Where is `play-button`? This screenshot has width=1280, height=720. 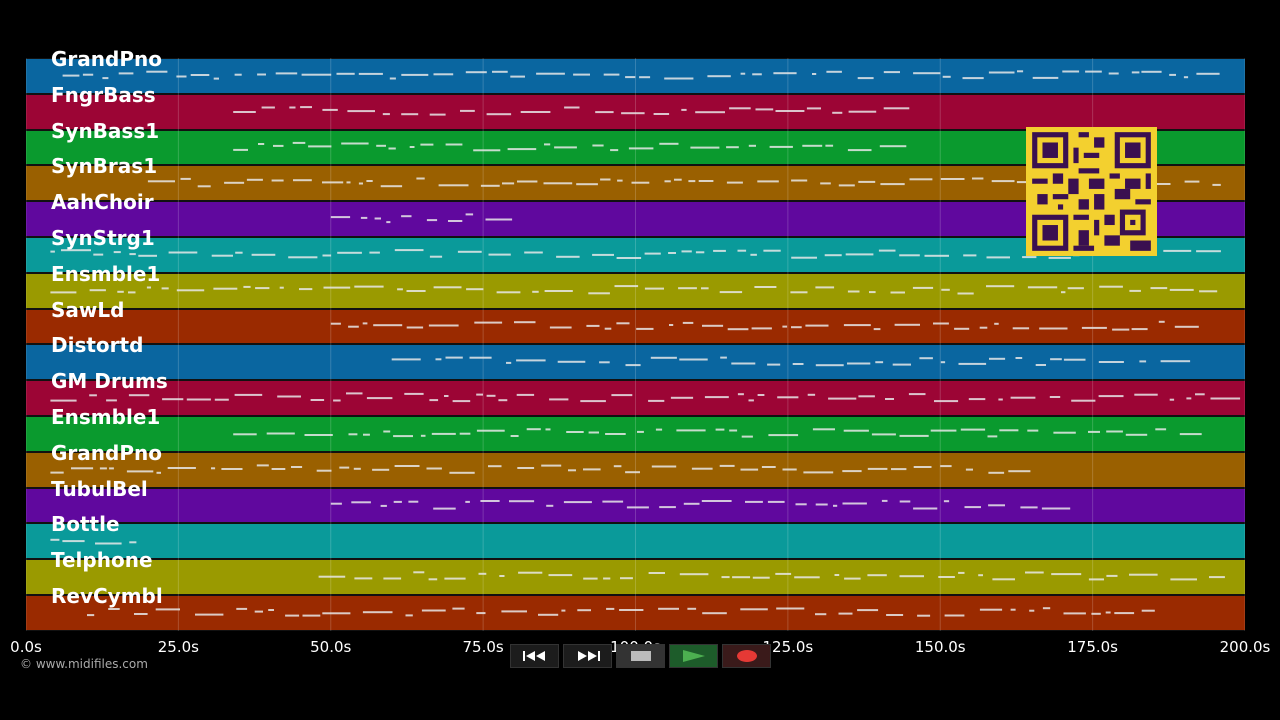 play-button is located at coordinates (693, 656).